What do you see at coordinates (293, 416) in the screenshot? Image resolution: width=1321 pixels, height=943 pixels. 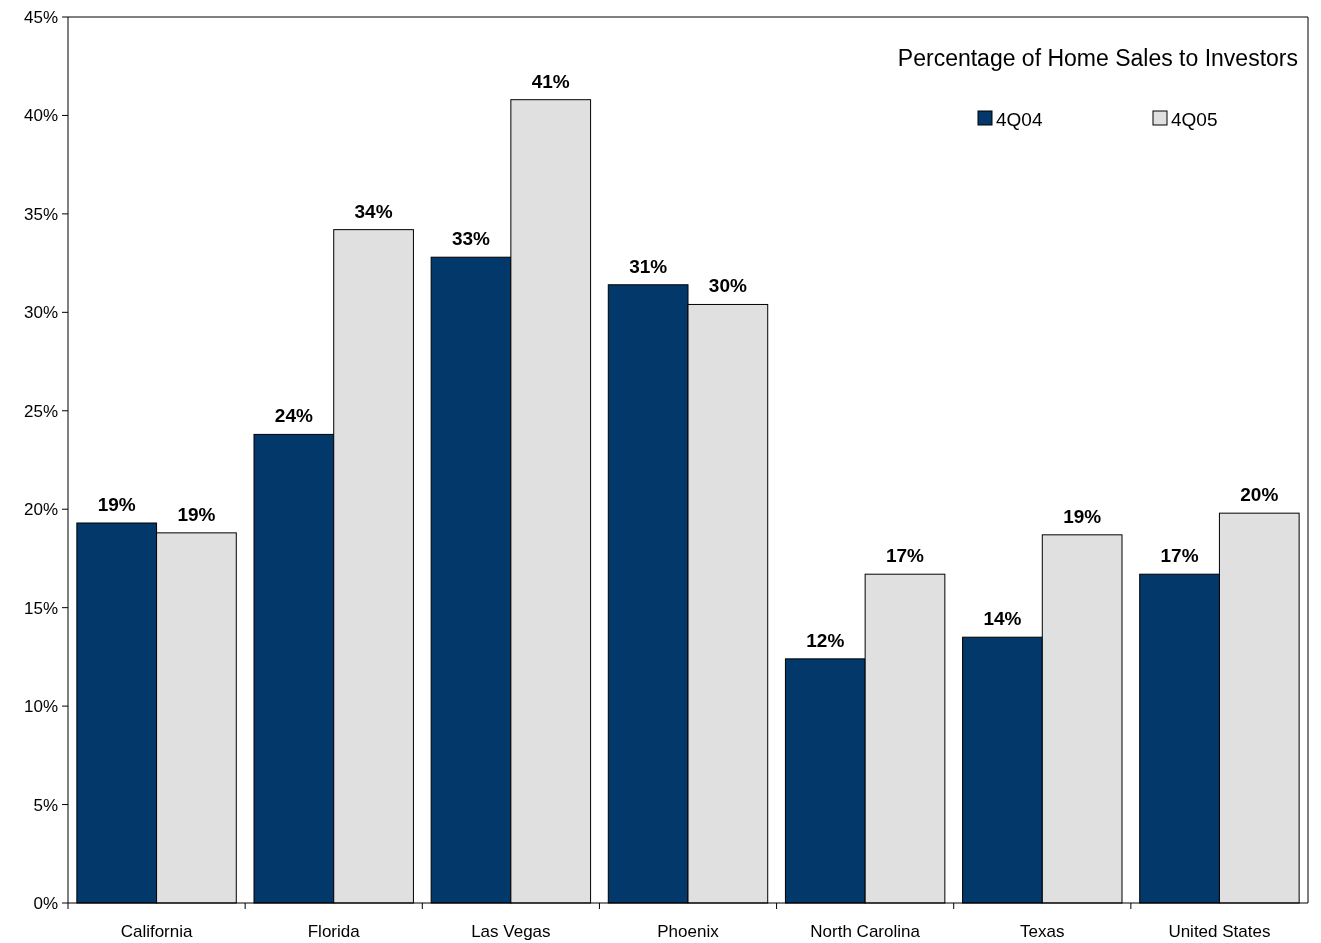 I see `data-label: 24%` at bounding box center [293, 416].